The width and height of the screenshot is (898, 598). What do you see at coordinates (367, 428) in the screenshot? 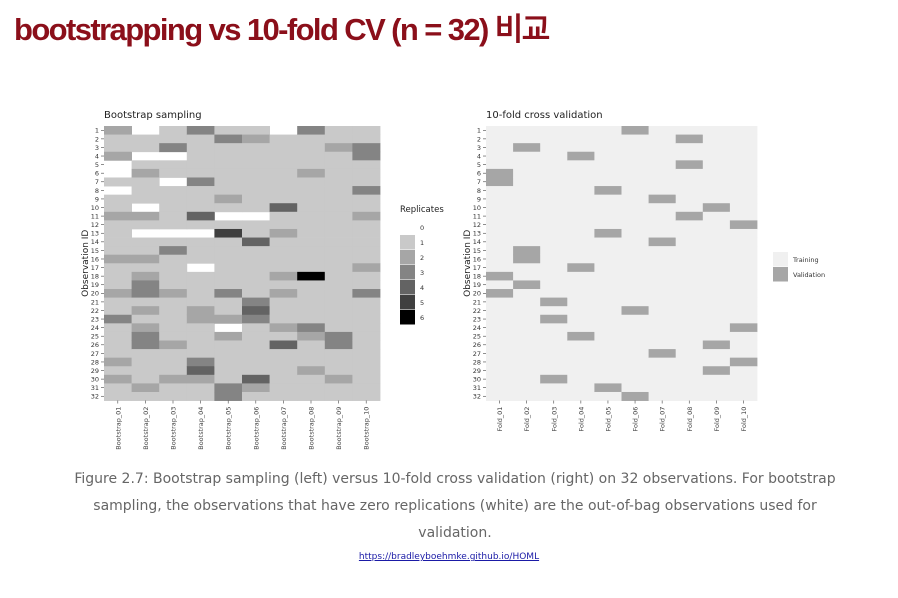
I see `x-tick-label: Bootstrap_10` at bounding box center [367, 428].